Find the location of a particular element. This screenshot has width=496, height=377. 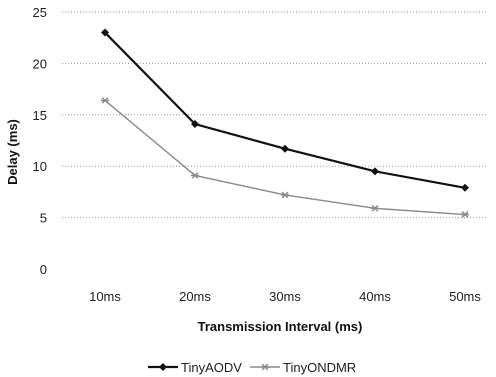

y-axis-ticks: 0 5 10 15 20 25 is located at coordinates (40, 141).